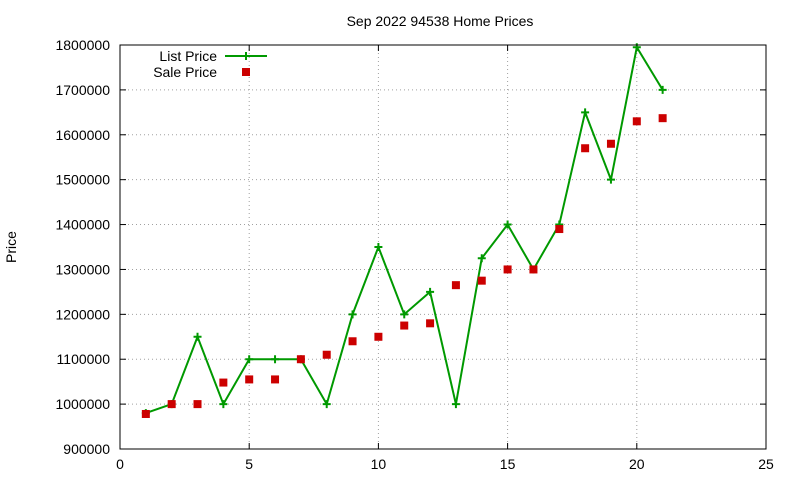 This screenshot has width=800, height=480. What do you see at coordinates (766, 464) in the screenshot?
I see `x-tick-label: 25` at bounding box center [766, 464].